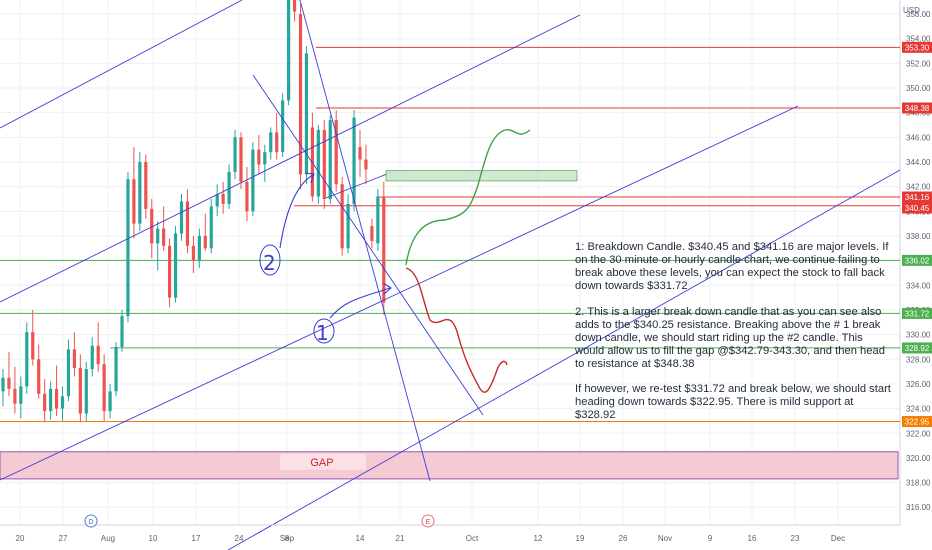  Describe the element at coordinates (918, 483) in the screenshot. I see `price-tick-label: 318.00` at that location.